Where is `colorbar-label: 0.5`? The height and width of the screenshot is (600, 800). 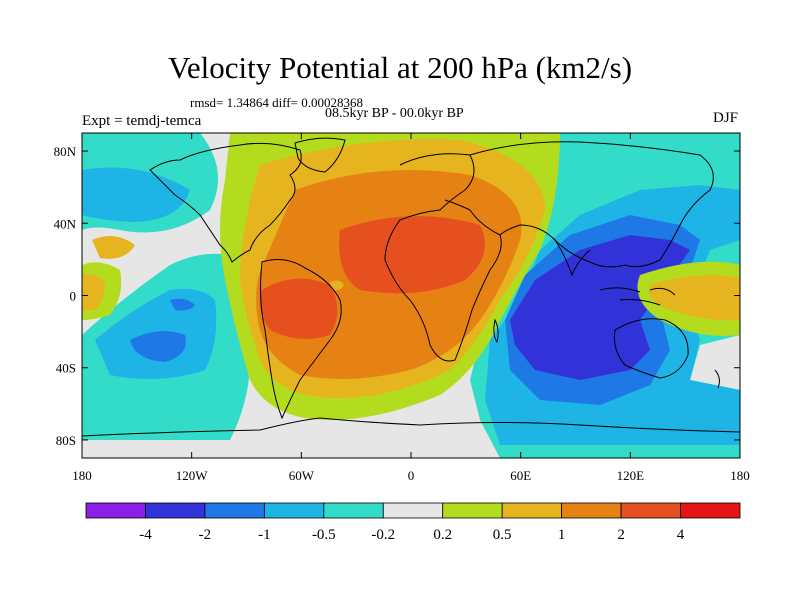 colorbar-label: 0.5 is located at coordinates (502, 535).